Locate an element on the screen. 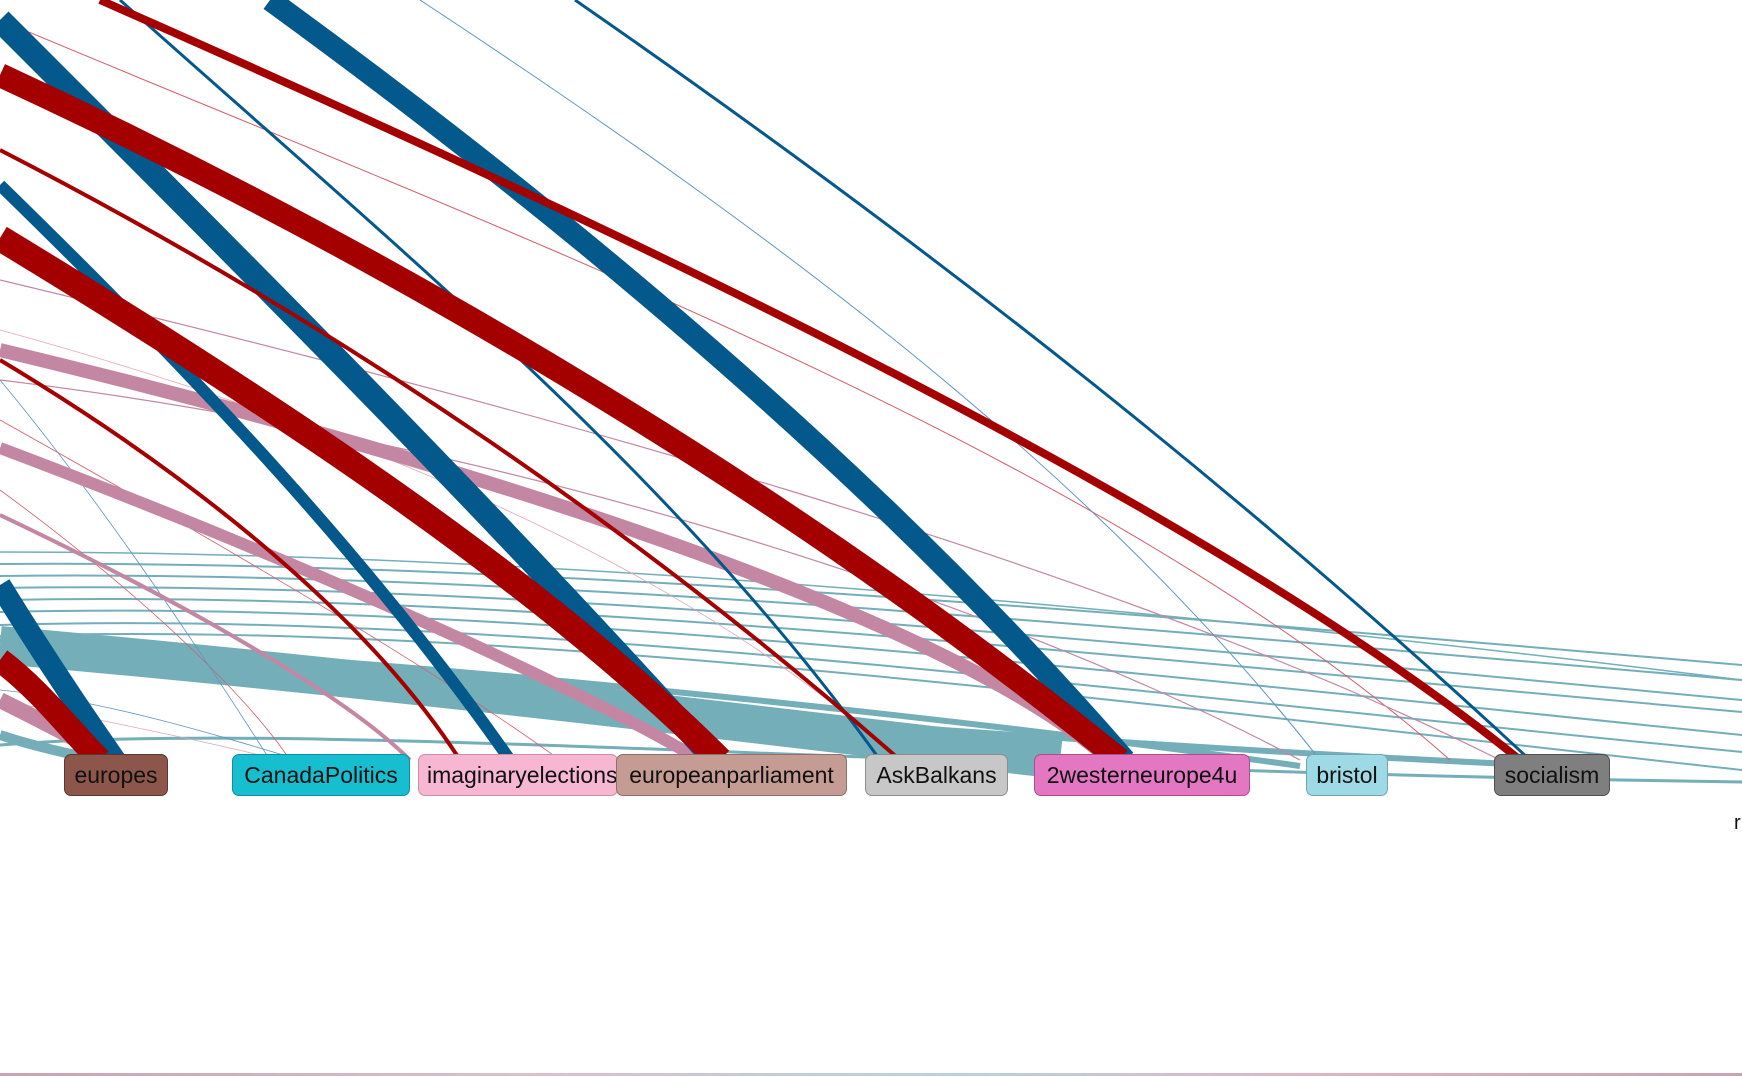 Image resolution: width=1742 pixels, height=1076 pixels. bottom-edge-strip is located at coordinates (871, 1074).